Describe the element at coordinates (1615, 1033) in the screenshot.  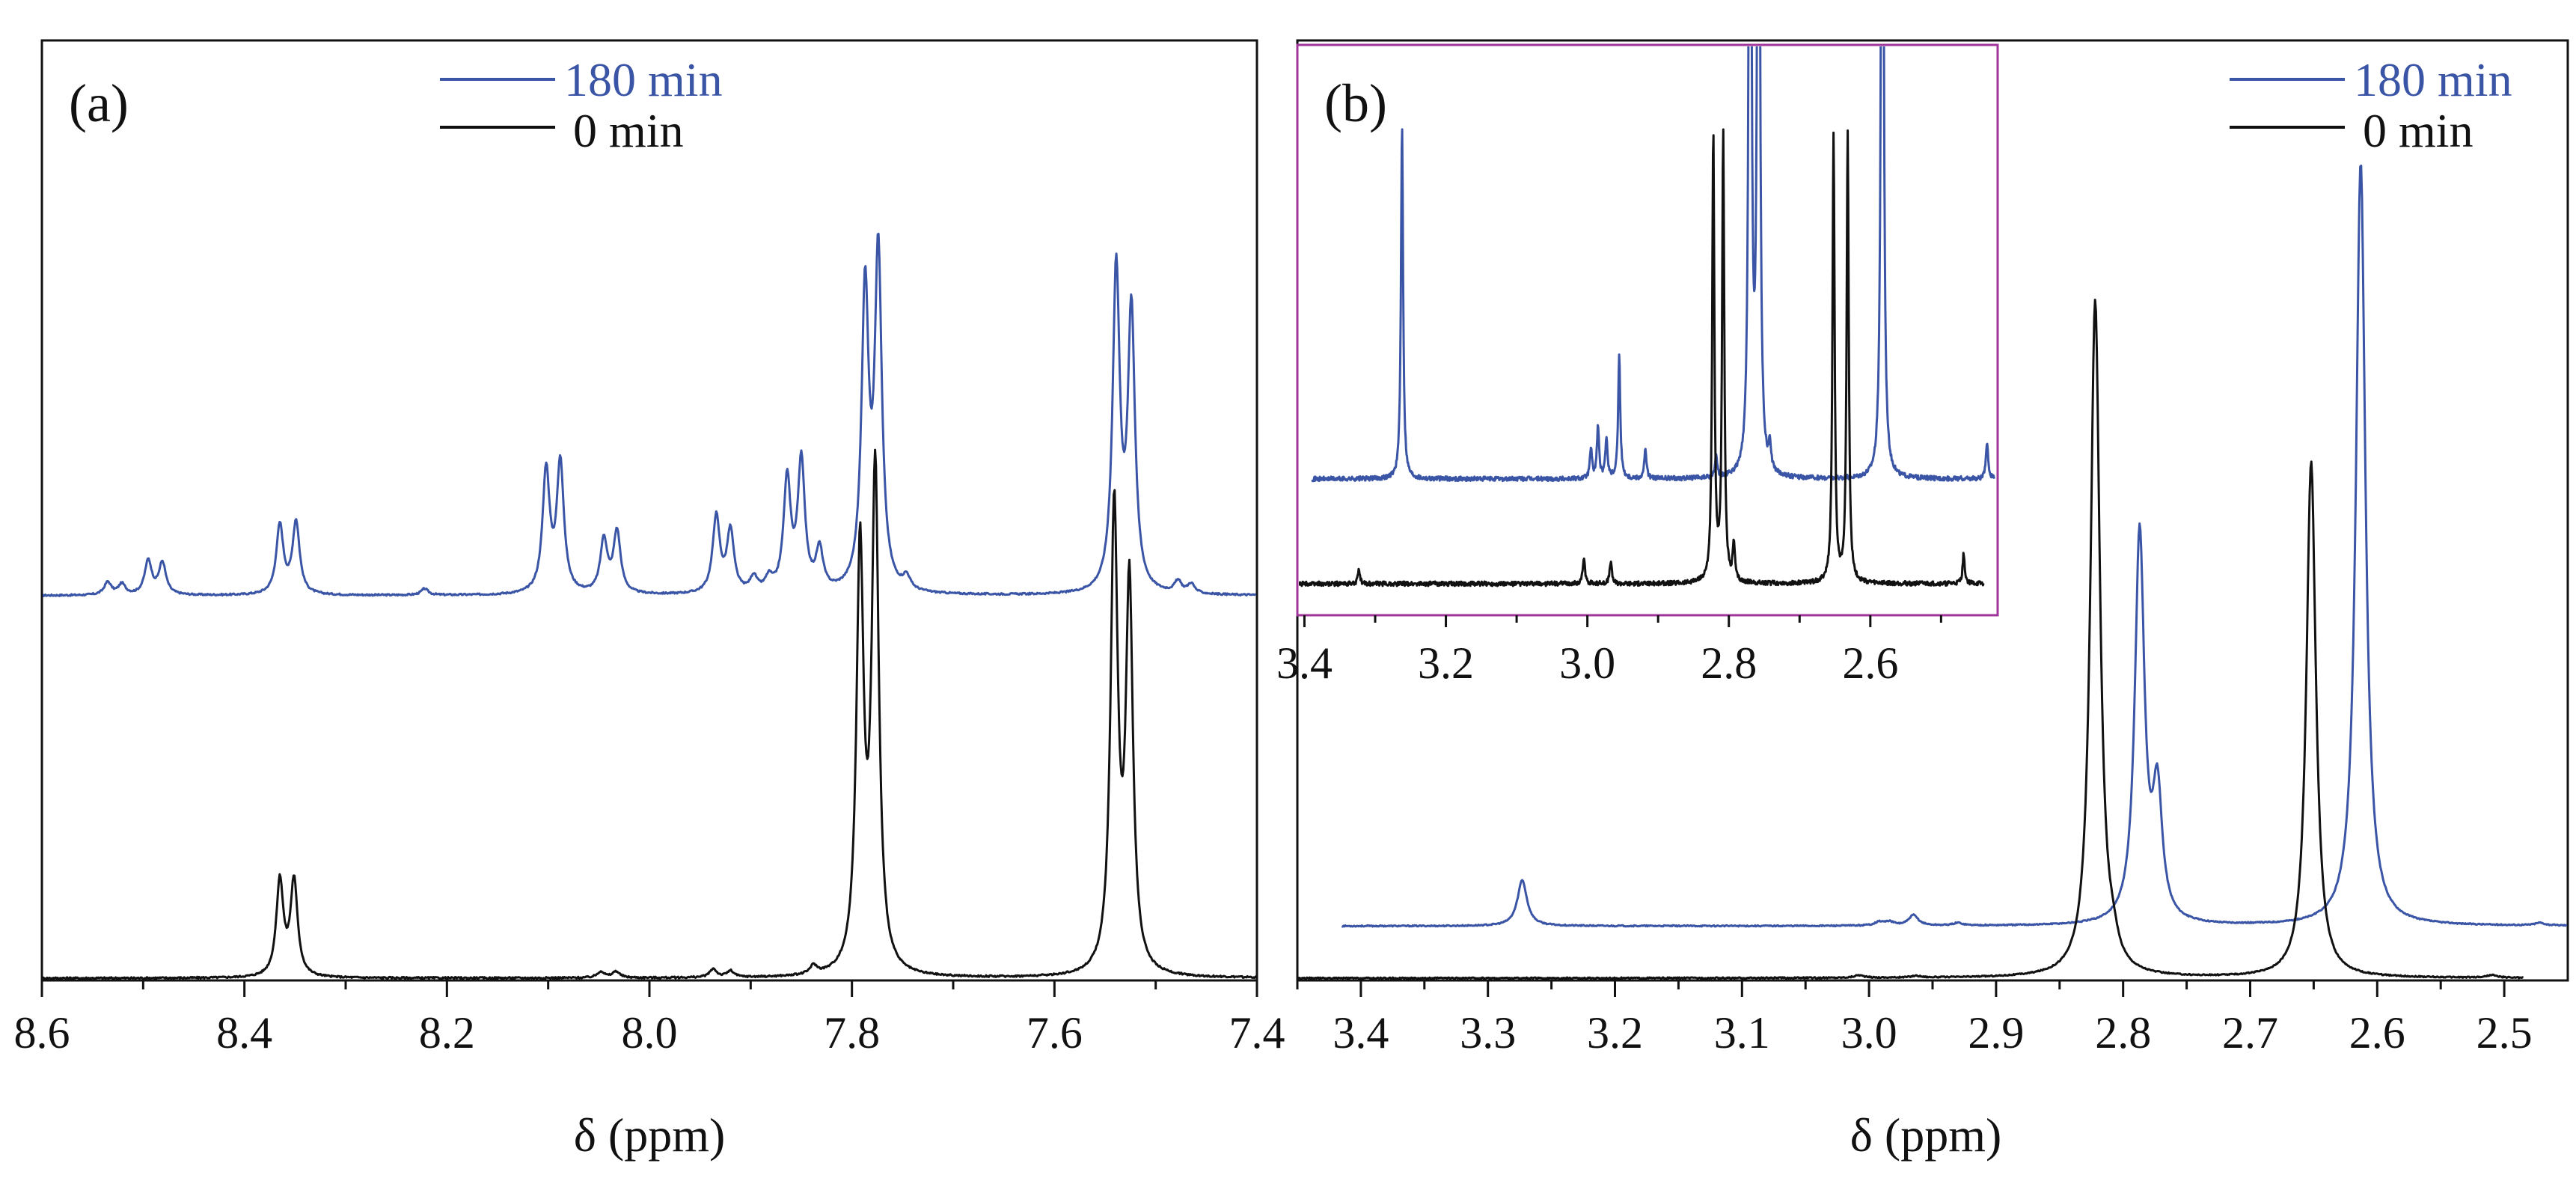
I see `panel-b-x-tick-label: 3.2` at that location.